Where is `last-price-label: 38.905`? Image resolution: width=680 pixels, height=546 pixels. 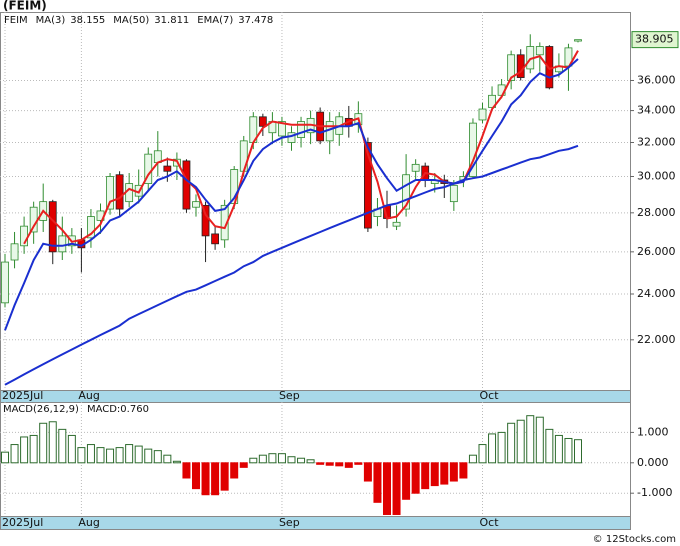 last-price-label: 38.905 is located at coordinates (654, 39).